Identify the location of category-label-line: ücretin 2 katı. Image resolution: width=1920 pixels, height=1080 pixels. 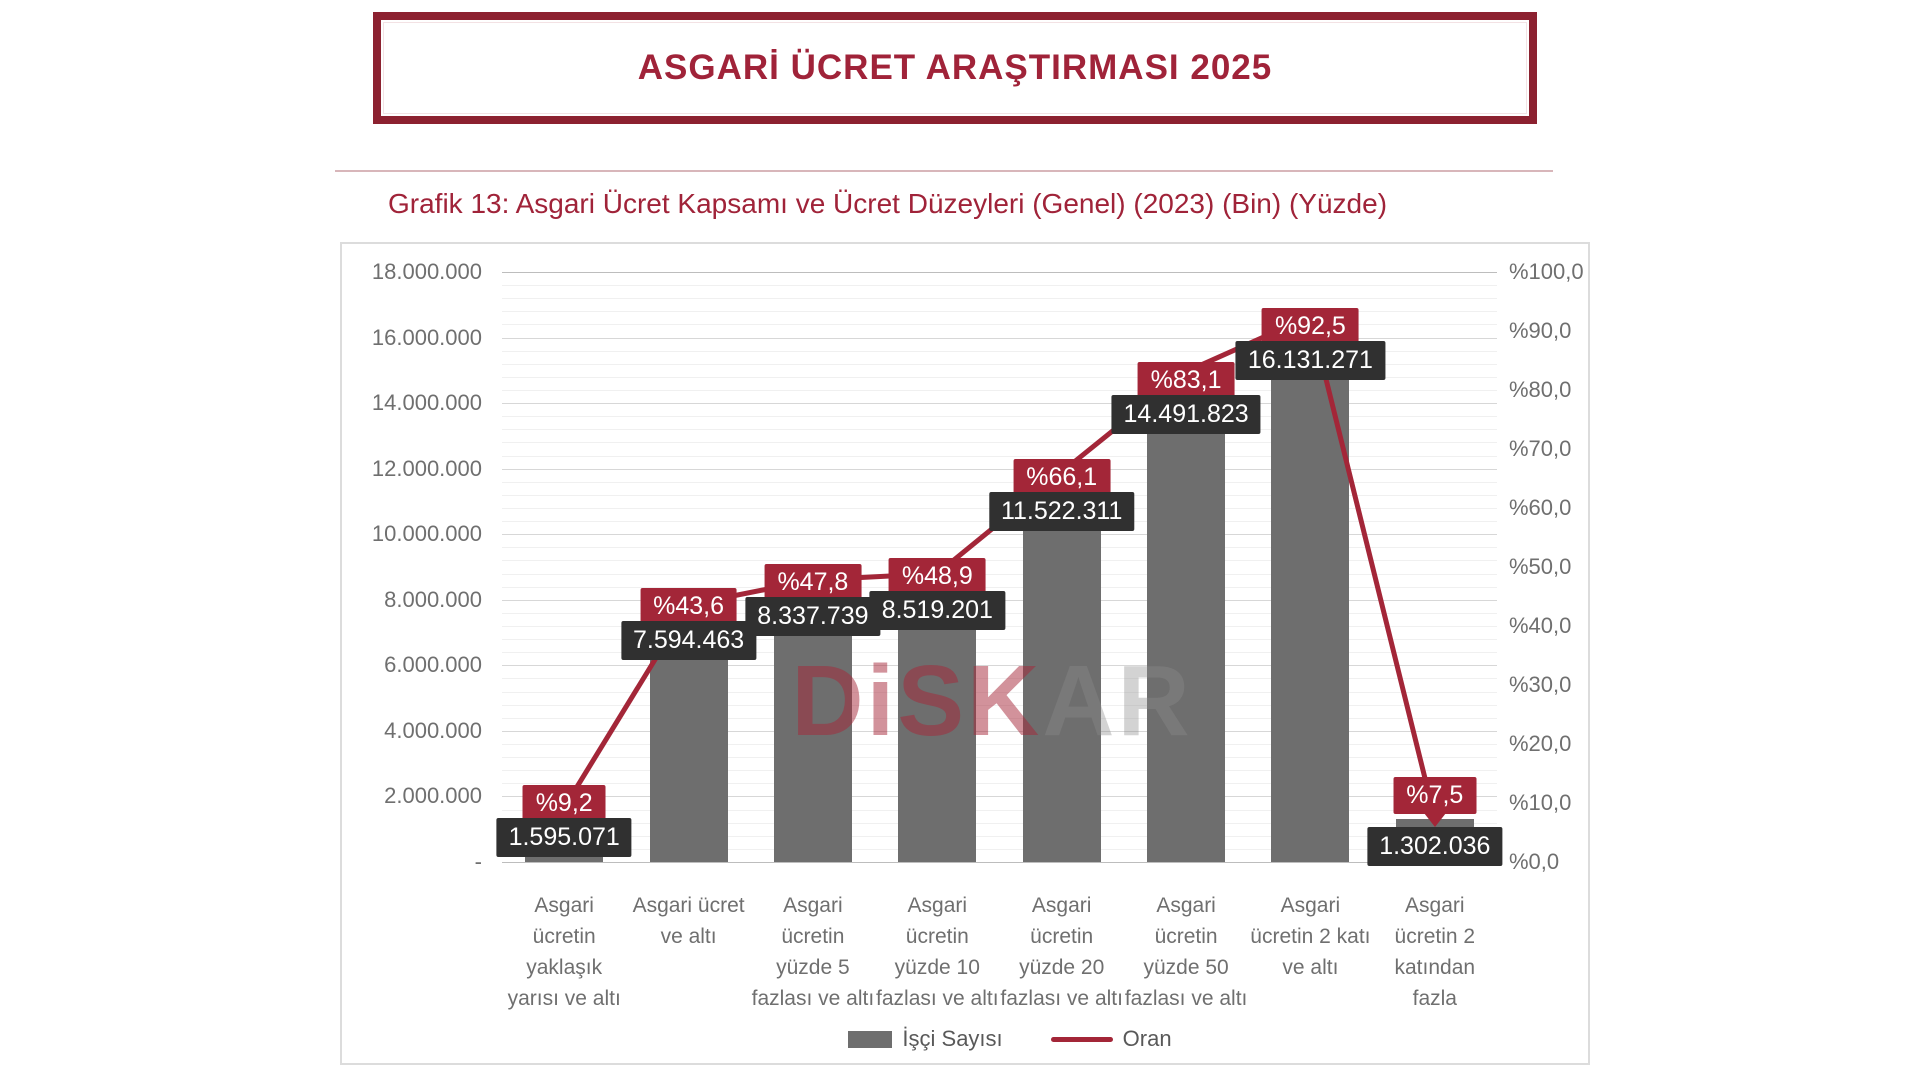
(1310, 936).